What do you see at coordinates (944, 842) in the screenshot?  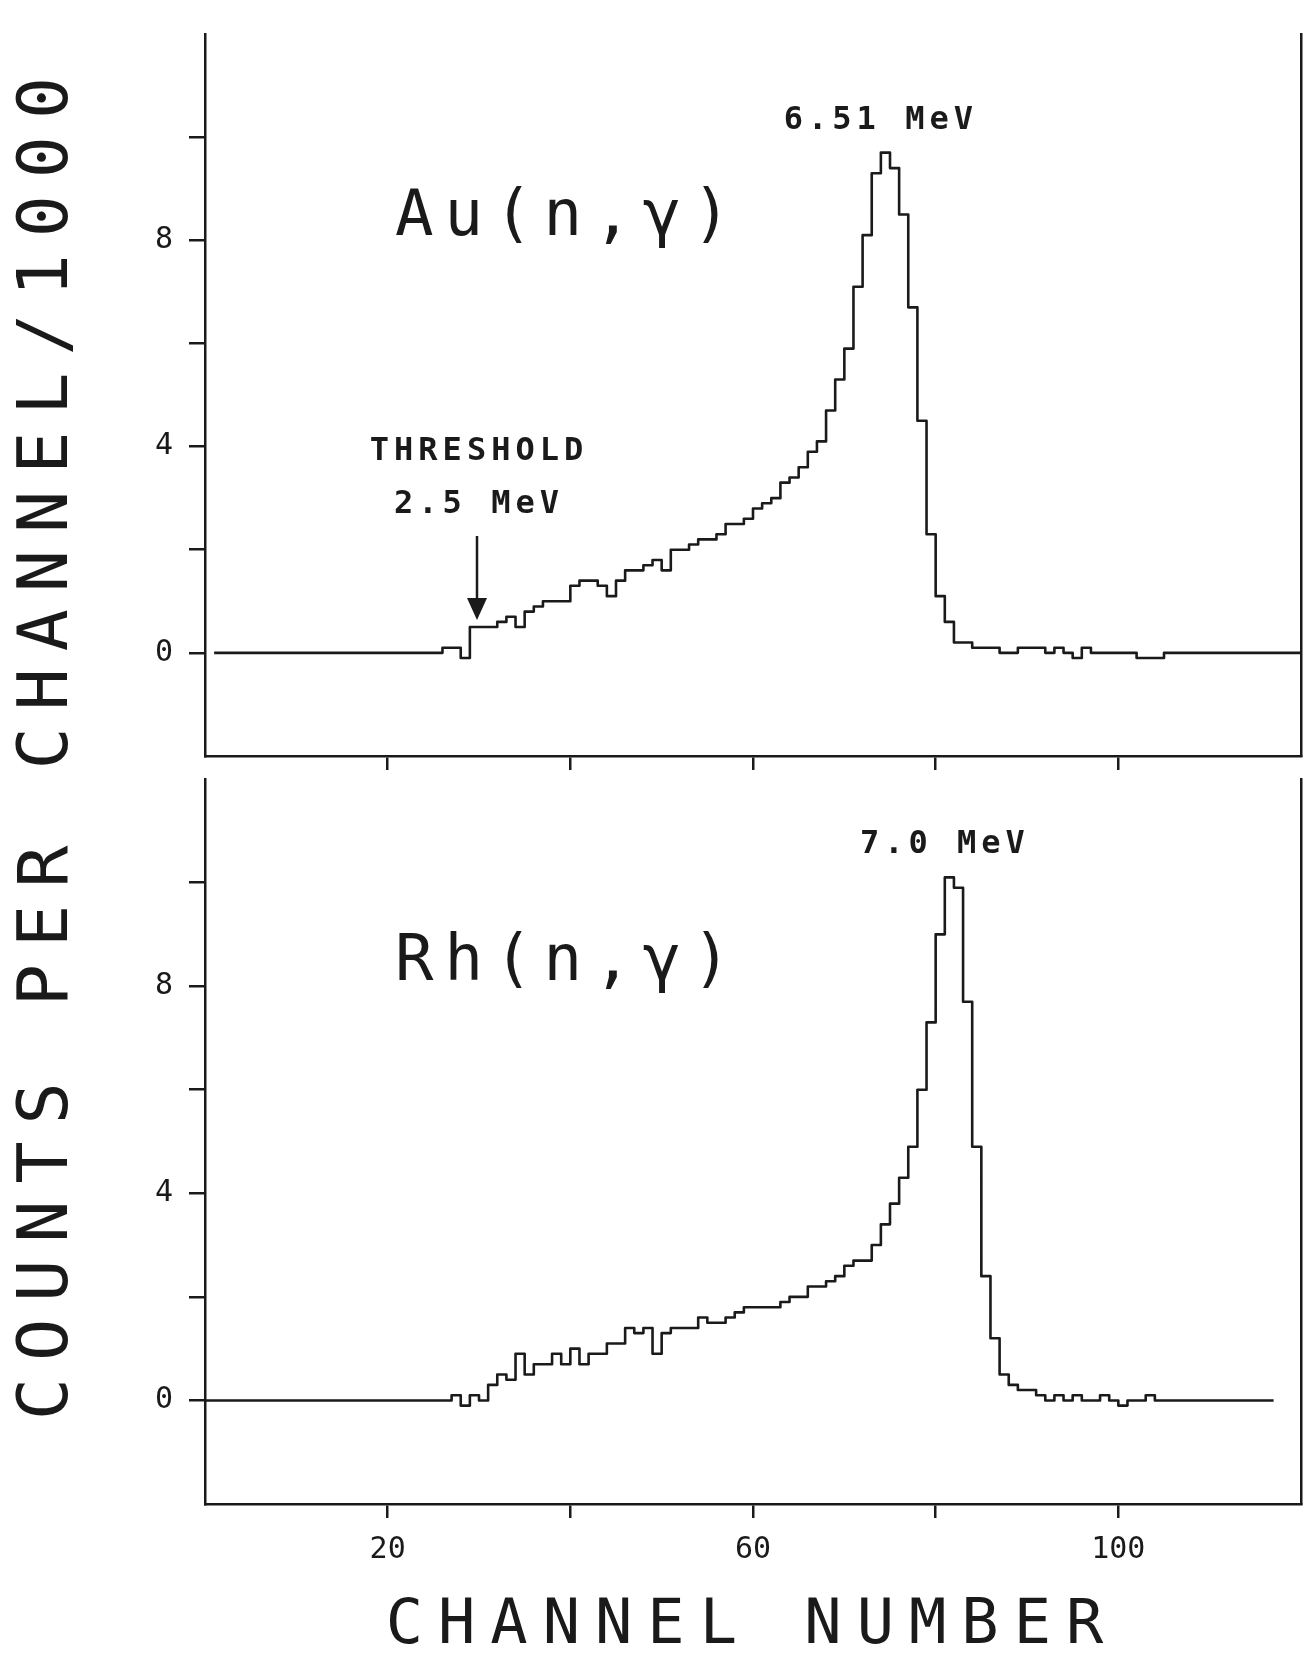 I see `annotation: 7.0 MeV` at bounding box center [944, 842].